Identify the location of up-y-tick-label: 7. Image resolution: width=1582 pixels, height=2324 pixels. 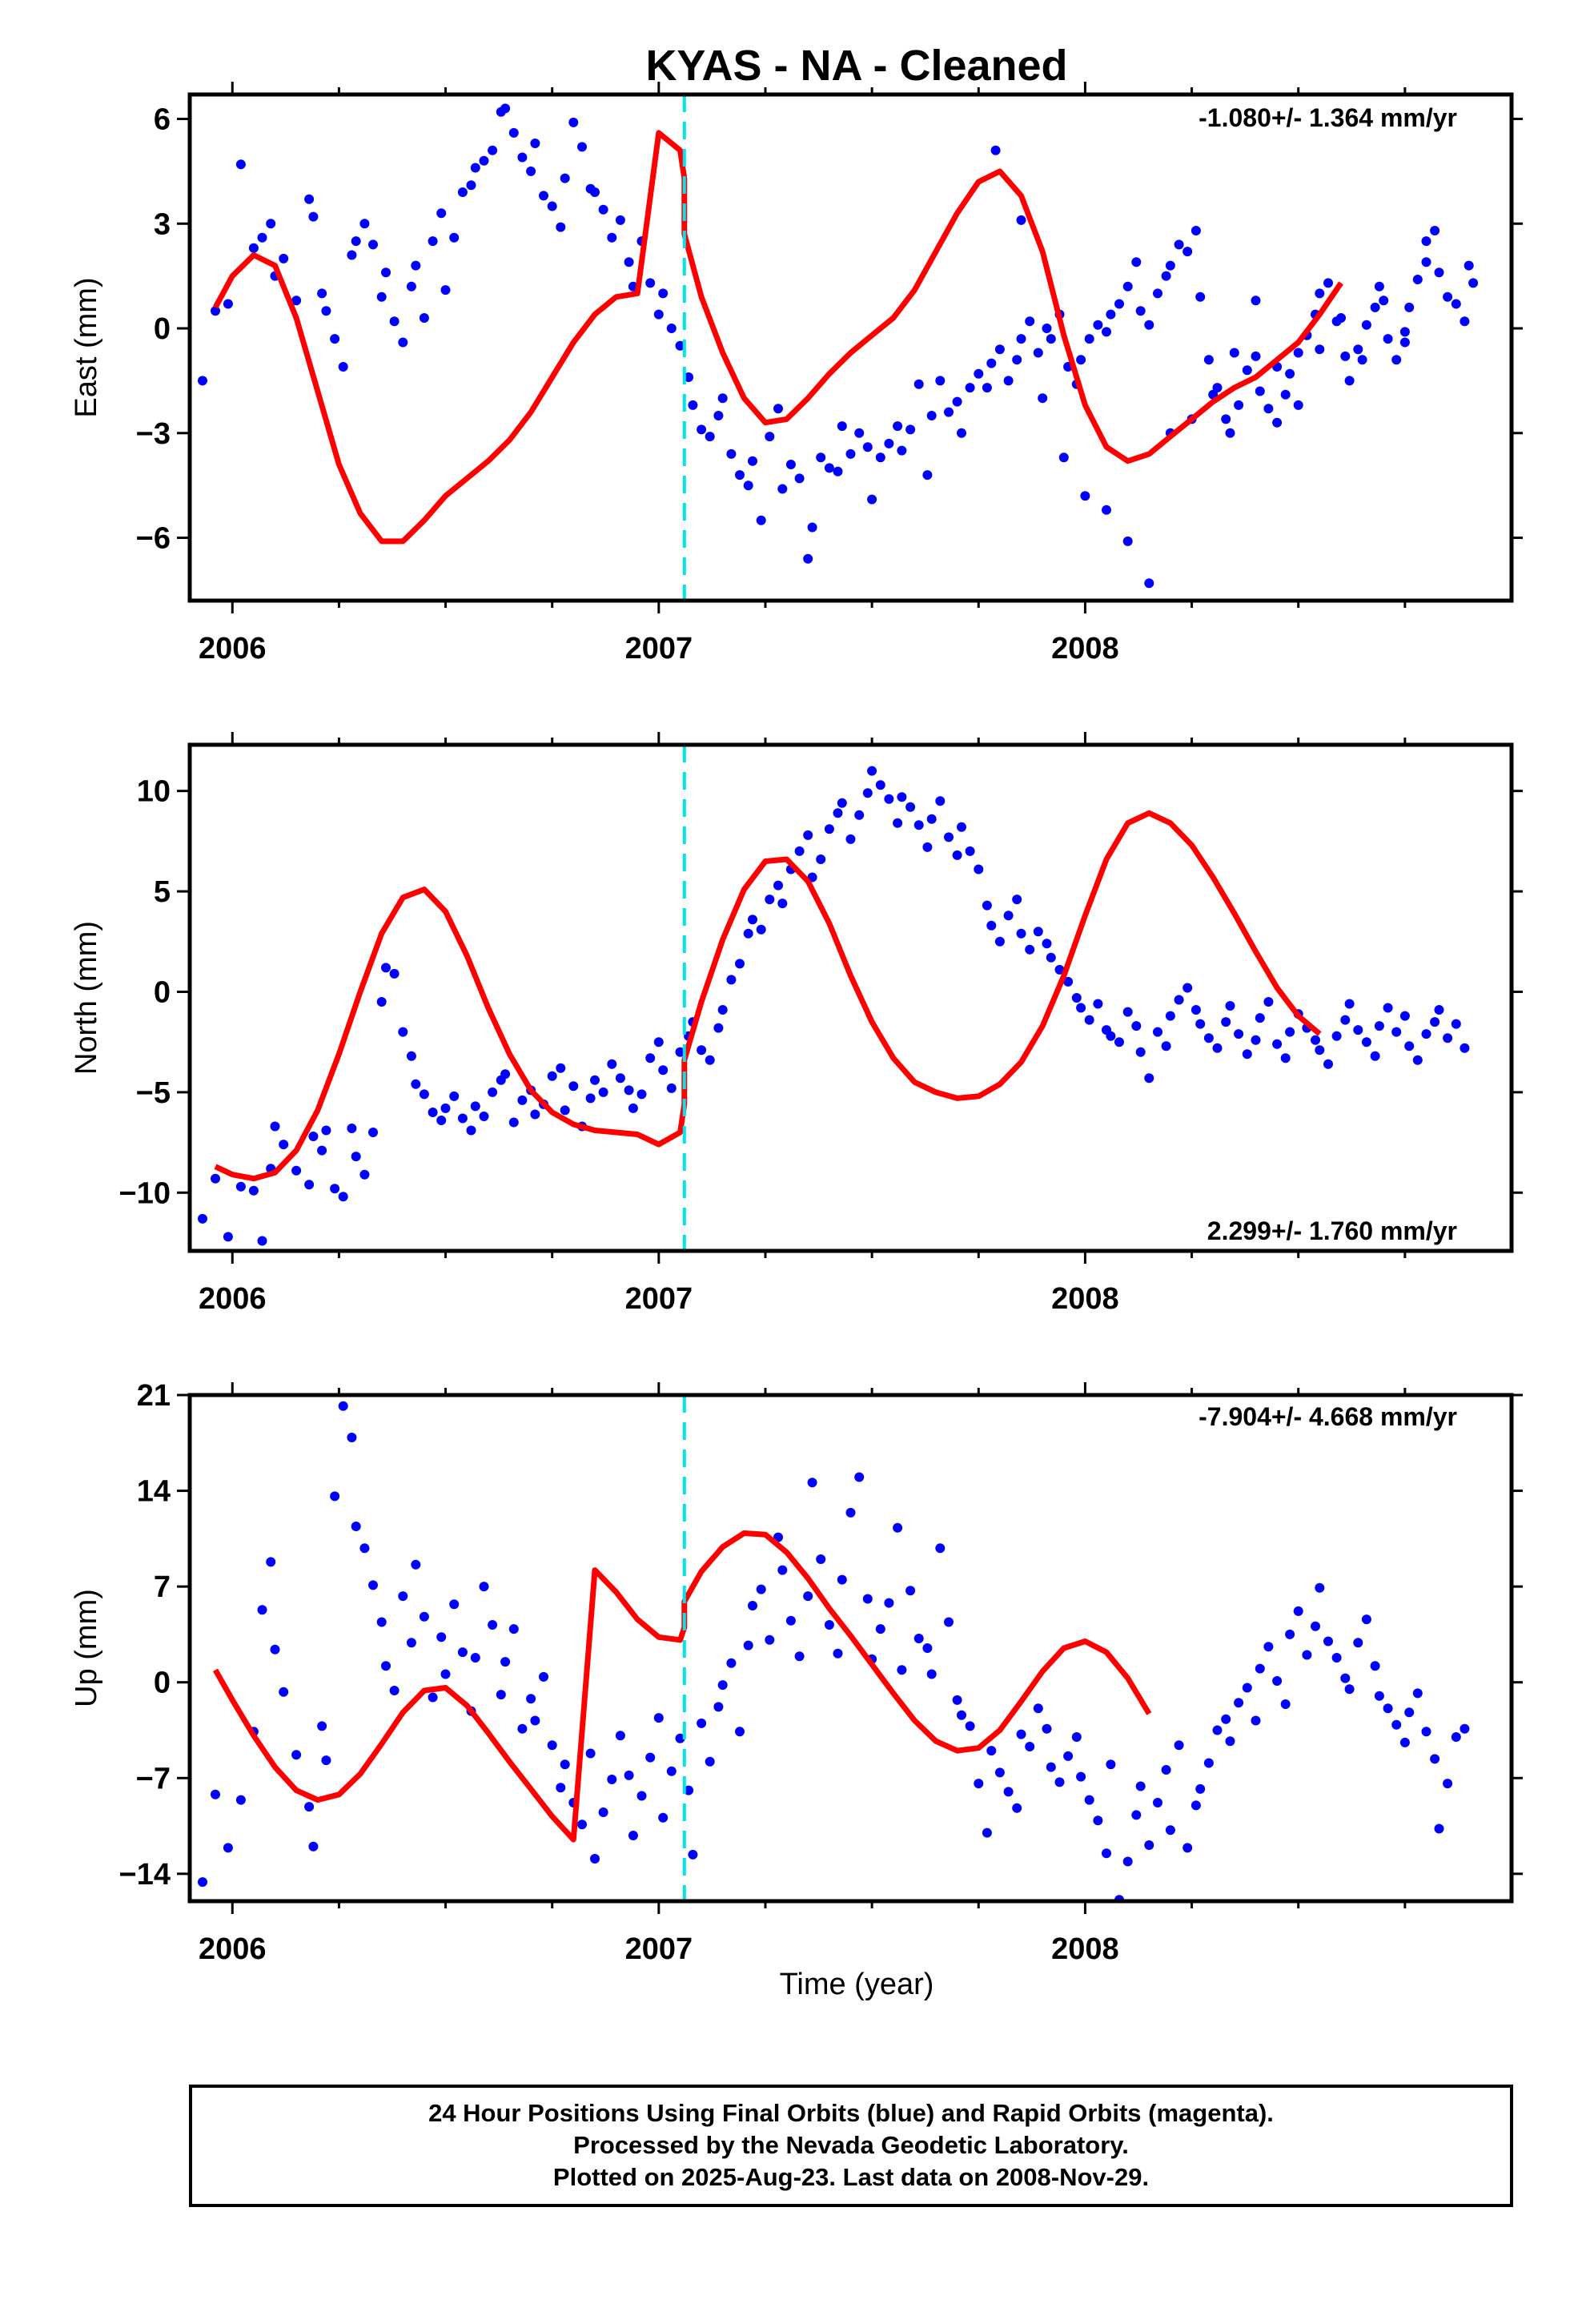
(162, 1587).